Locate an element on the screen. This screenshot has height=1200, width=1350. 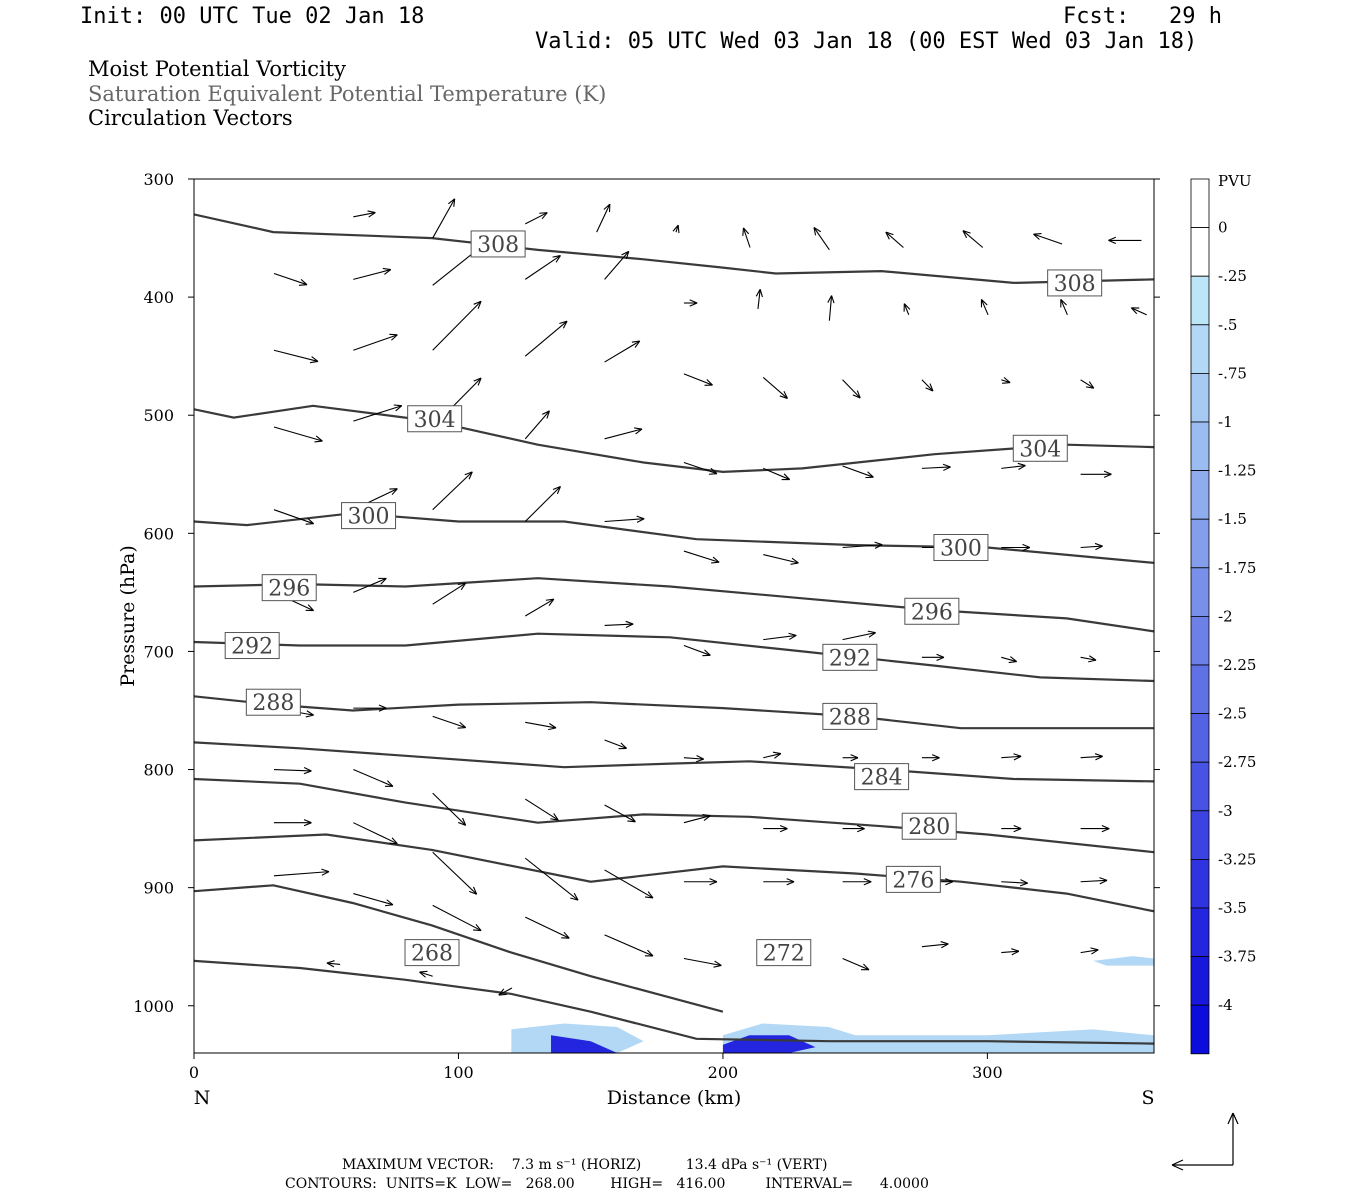
svg-text: 284 is located at coordinates (882, 778).